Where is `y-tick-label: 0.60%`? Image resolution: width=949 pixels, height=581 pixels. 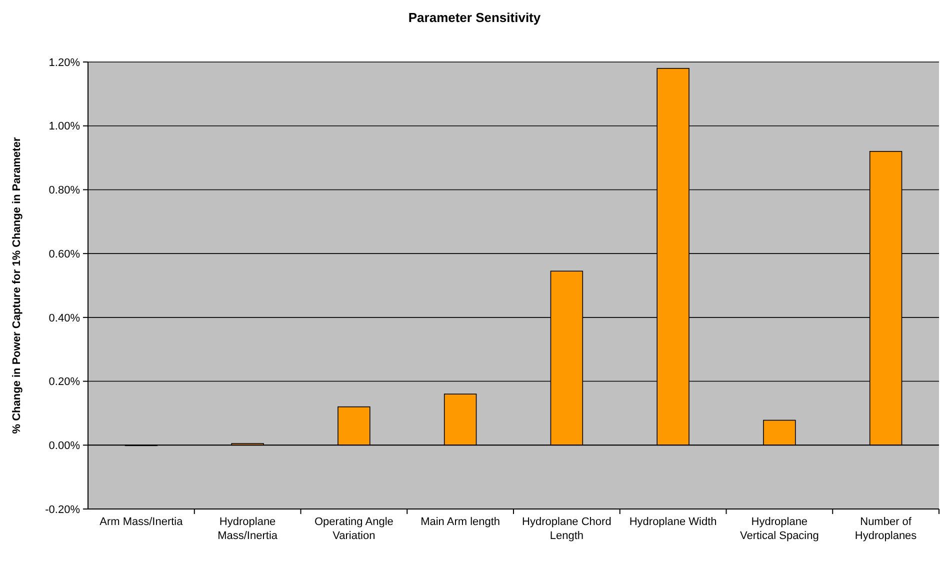
y-tick-label: 0.60% is located at coordinates (64, 254).